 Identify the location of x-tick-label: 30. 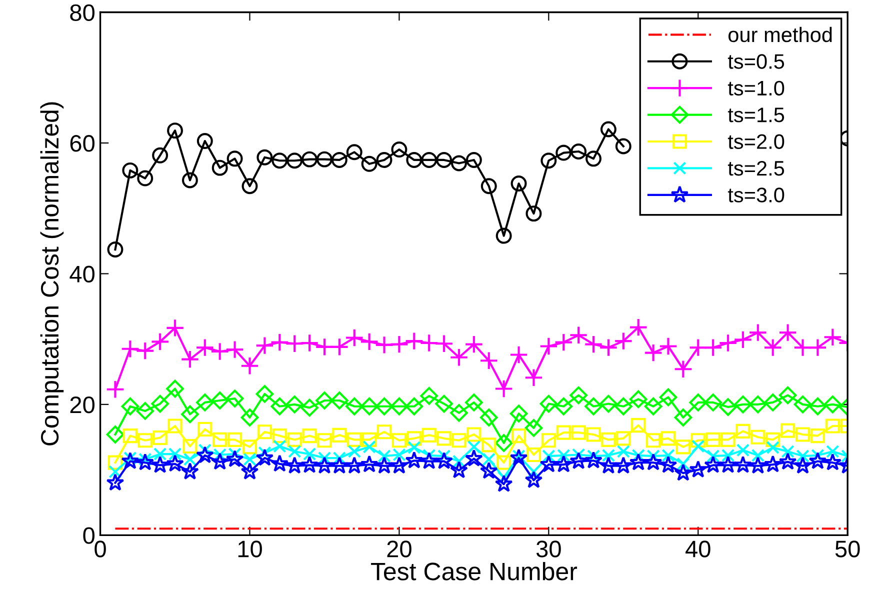
(548, 549).